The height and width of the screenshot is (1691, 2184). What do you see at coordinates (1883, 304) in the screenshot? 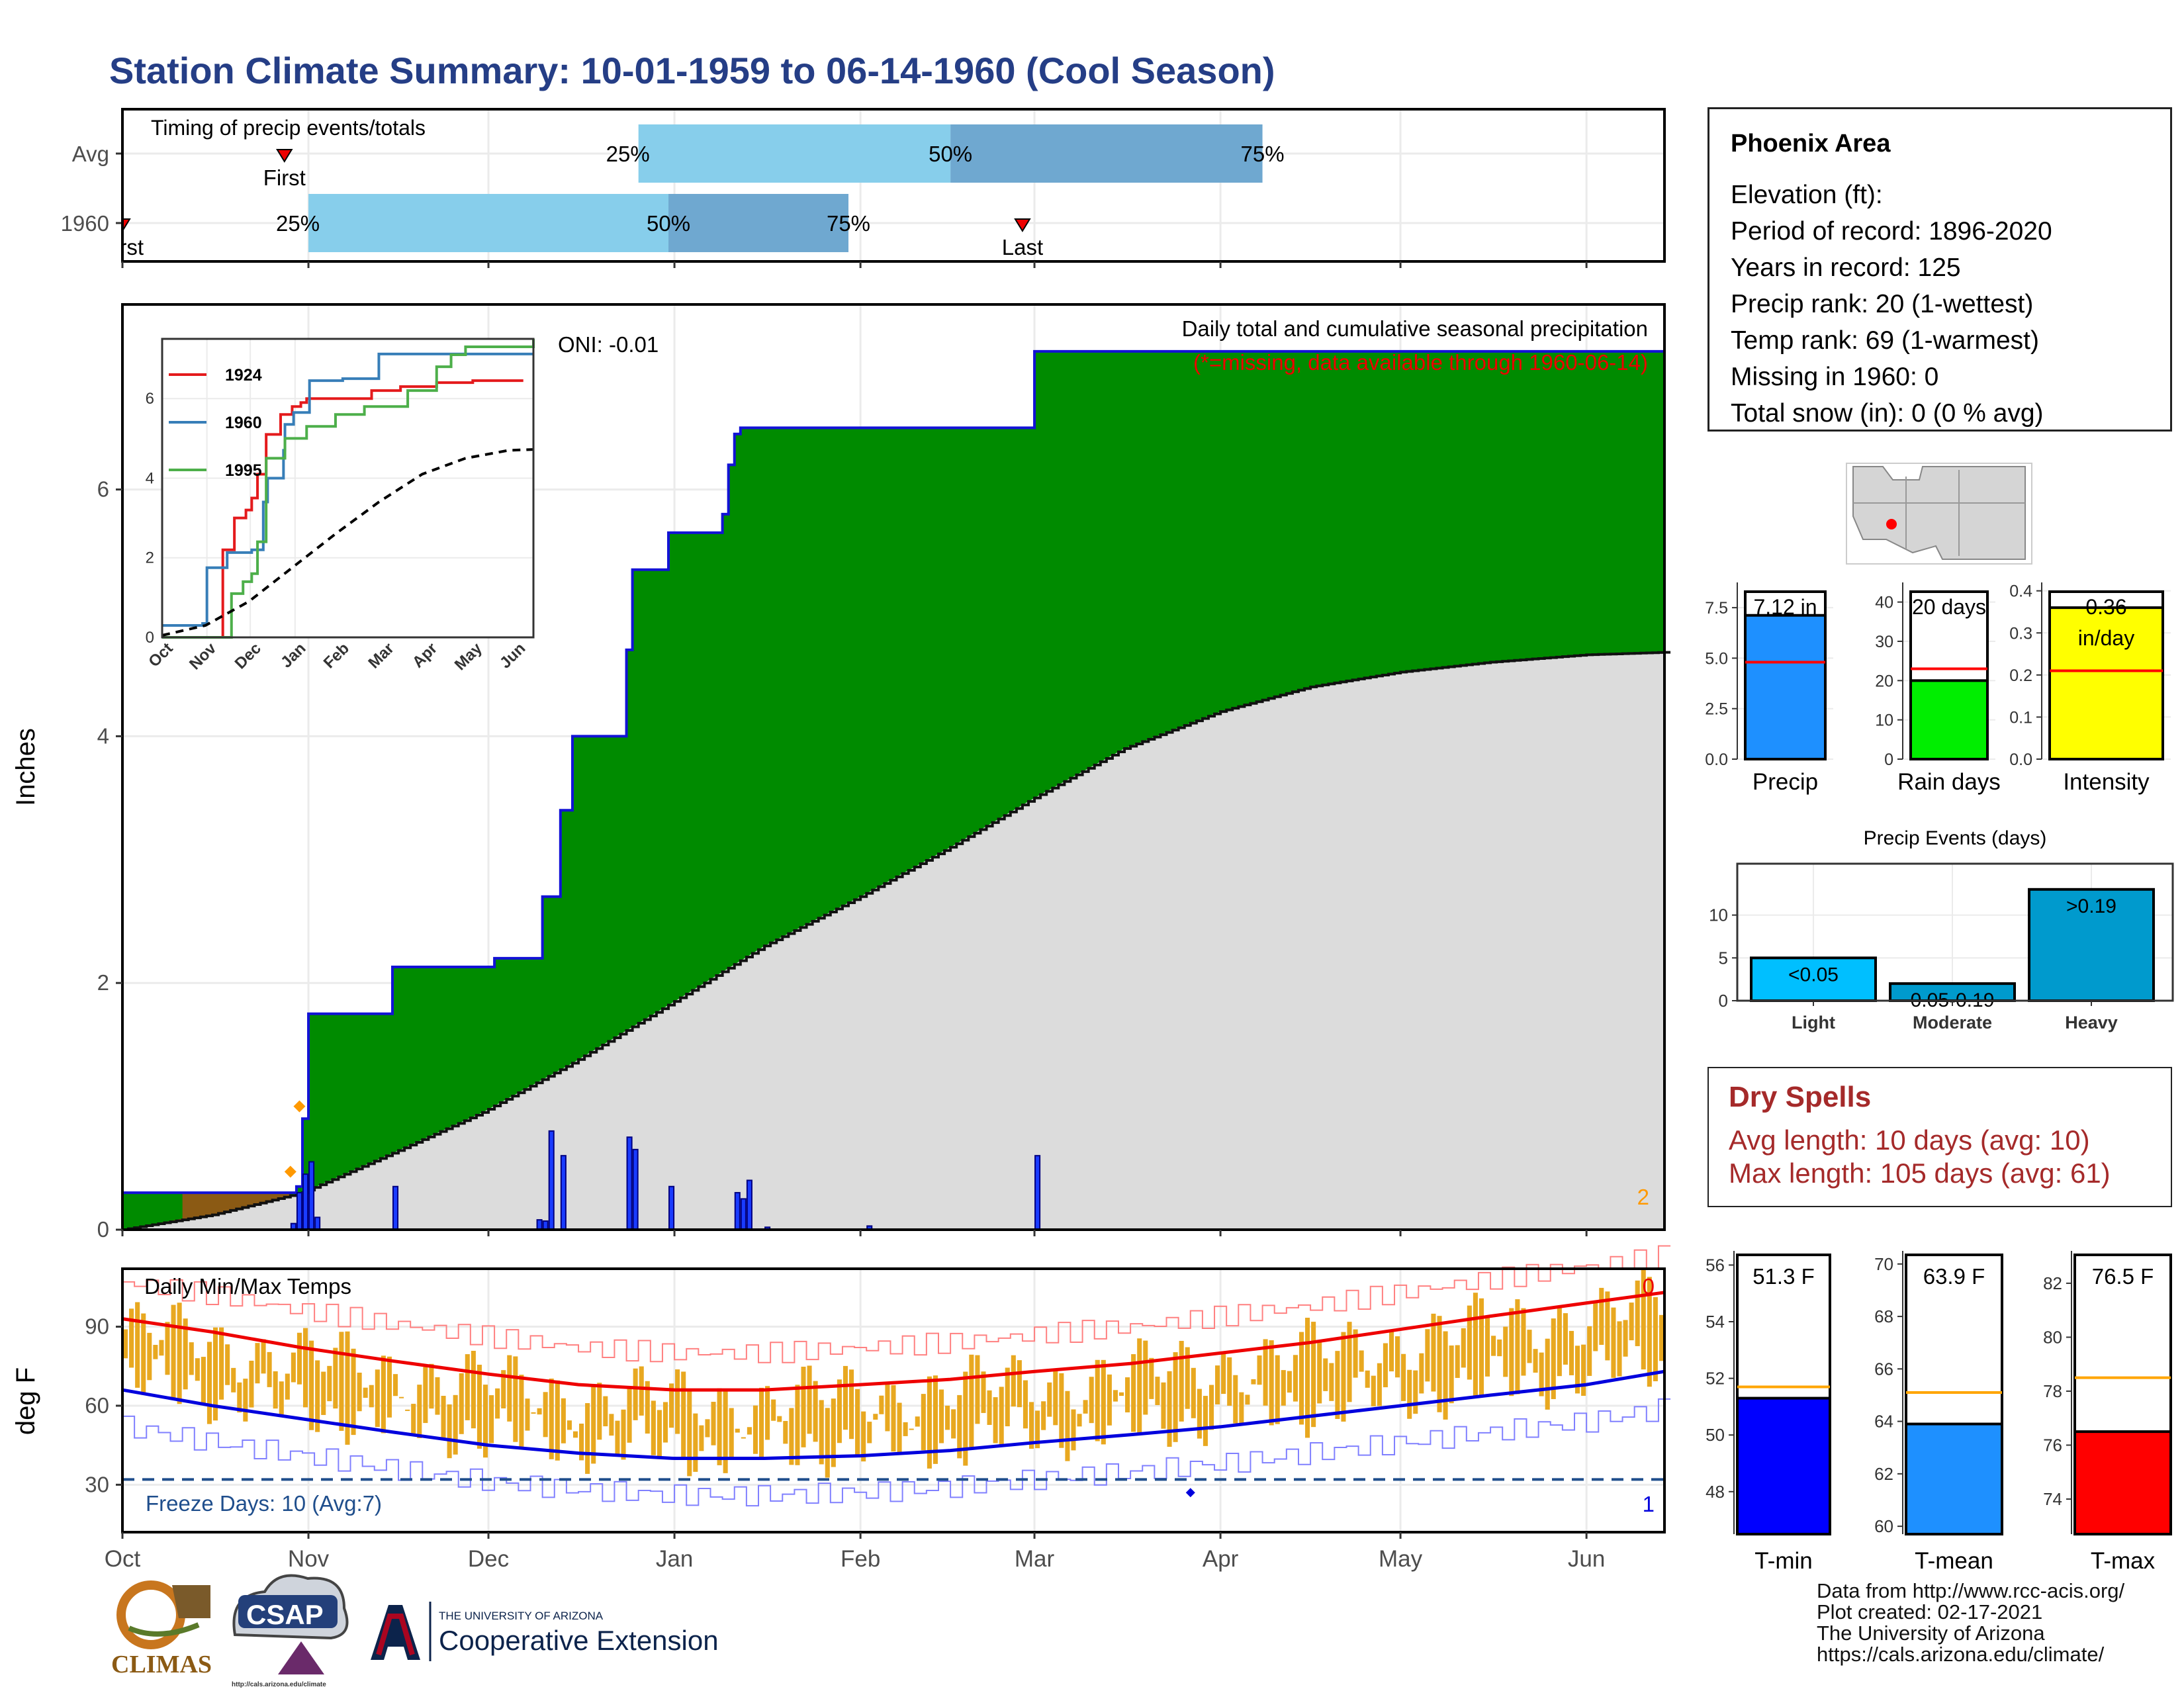
I see `station-precip-rank: Precip rank: 20 (1-wettest)` at bounding box center [1883, 304].